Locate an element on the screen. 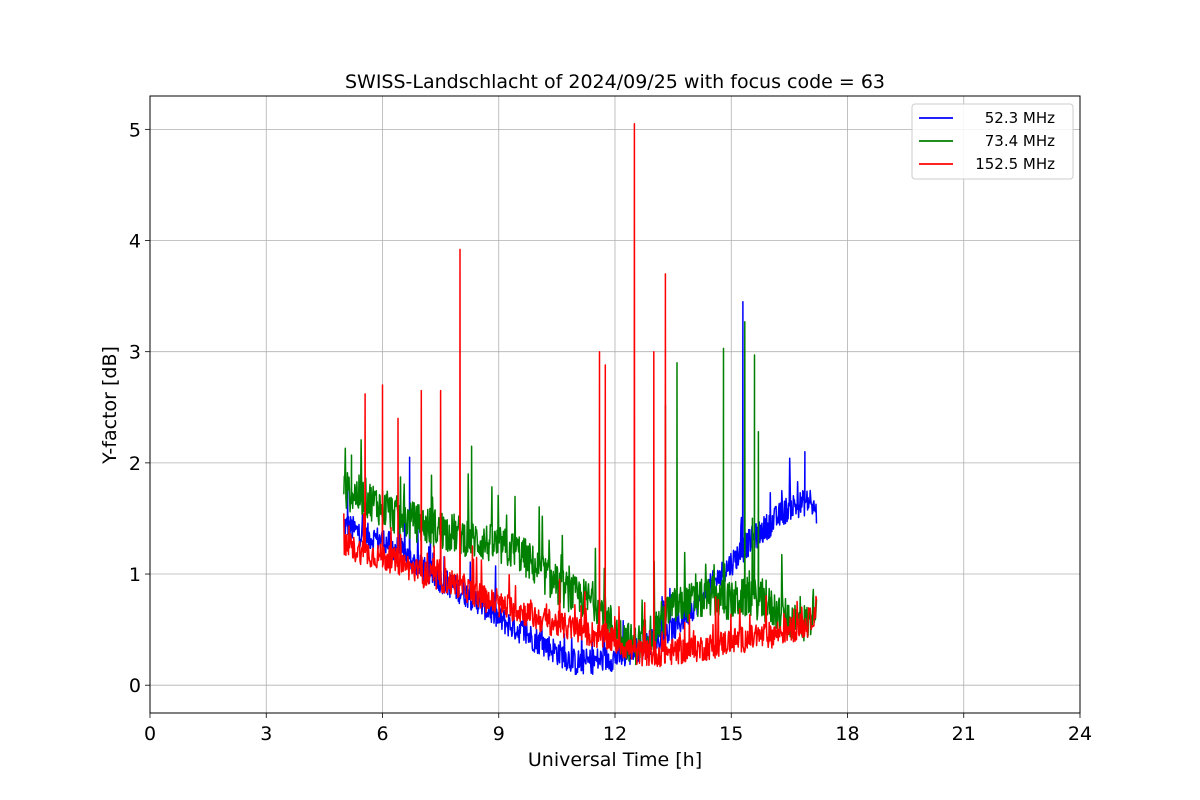 The height and width of the screenshot is (800, 1200). x-tick-label: 3 is located at coordinates (266, 734).